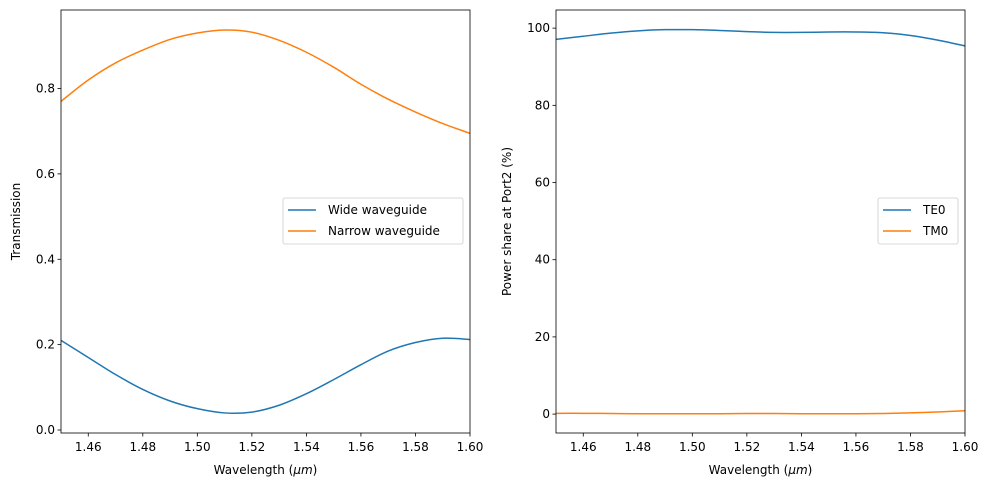 This screenshot has height=490, width=989. What do you see at coordinates (45, 174) in the screenshot?
I see `y-tick-label: 0.6` at bounding box center [45, 174].